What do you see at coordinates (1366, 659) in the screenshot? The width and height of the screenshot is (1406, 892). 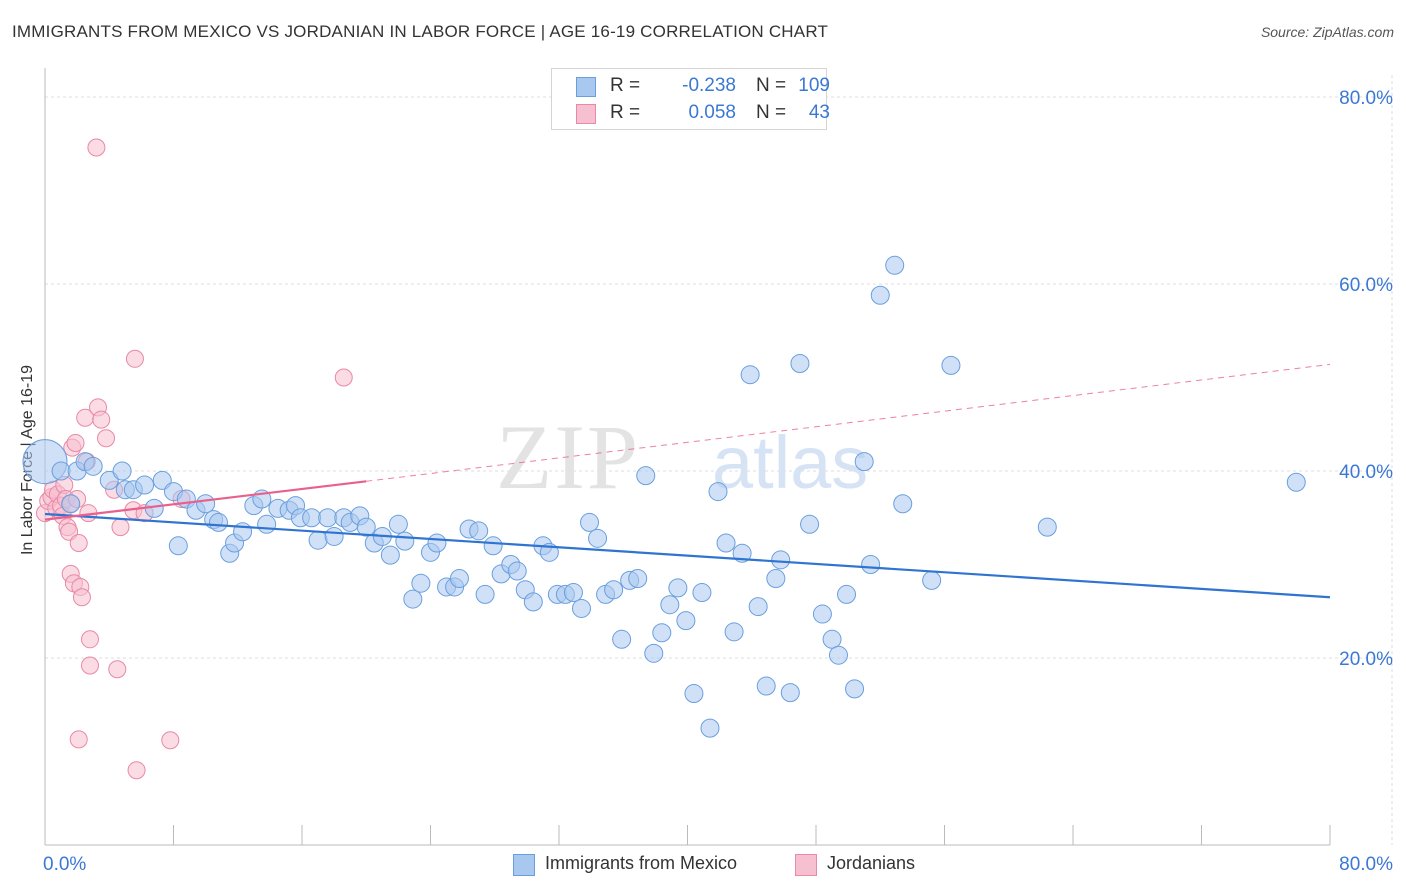 I see `y-tick-label: 20.0%` at bounding box center [1366, 659].